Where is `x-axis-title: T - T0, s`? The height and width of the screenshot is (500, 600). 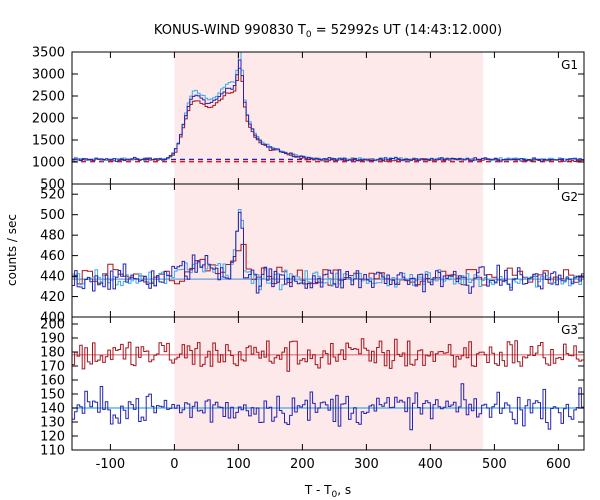 x-axis-title: T - T0, s is located at coordinates (327, 491).